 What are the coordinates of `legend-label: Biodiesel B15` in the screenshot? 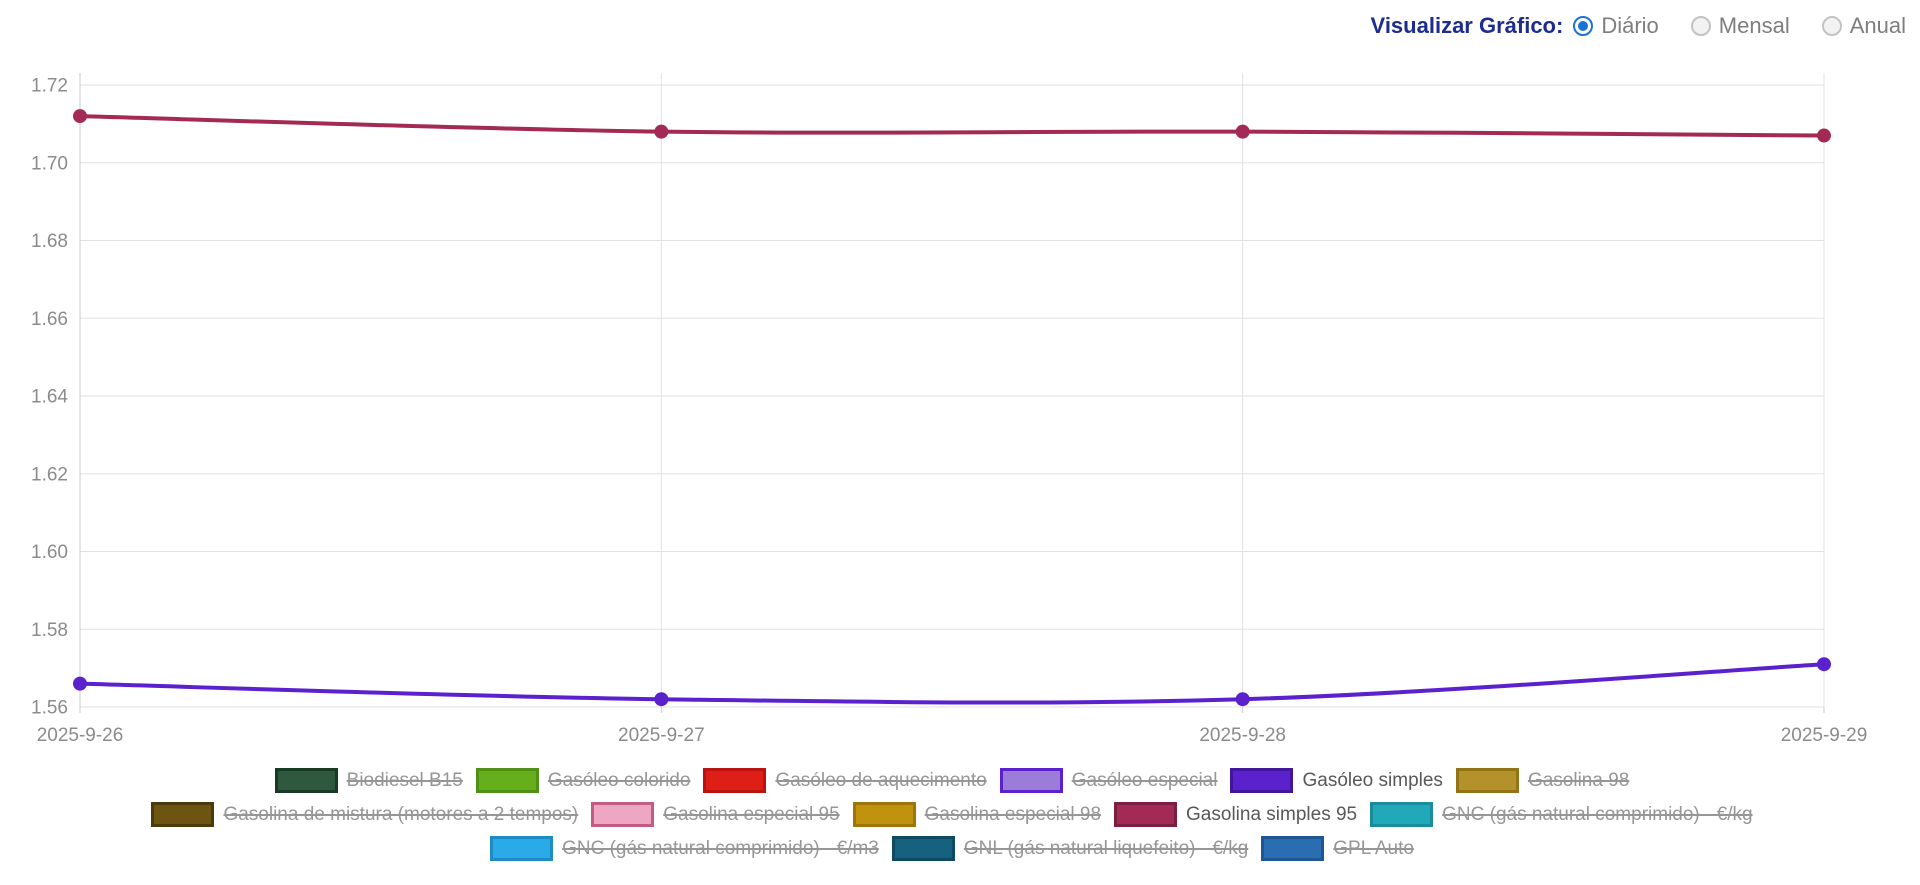 It's located at (404, 780).